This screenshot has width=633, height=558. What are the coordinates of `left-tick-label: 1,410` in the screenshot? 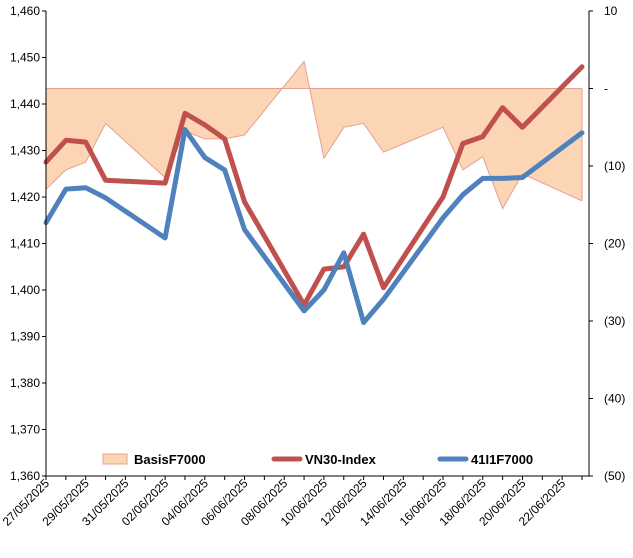 It's located at (25, 244).